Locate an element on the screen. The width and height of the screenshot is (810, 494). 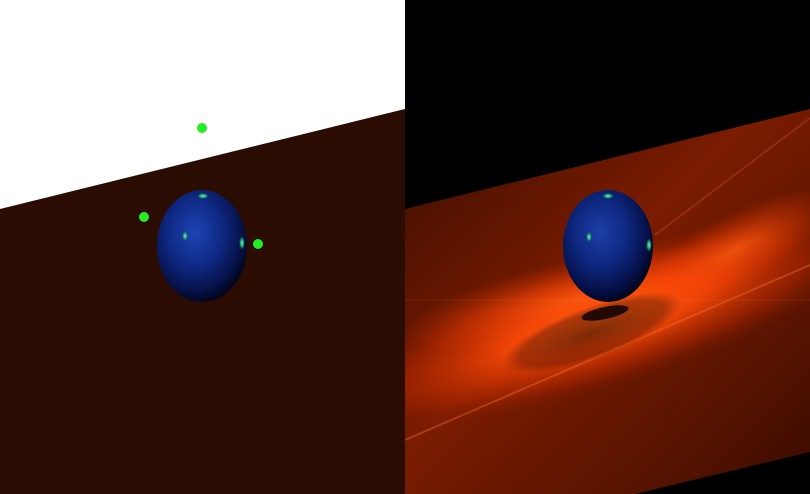
right-sphere is located at coordinates (608, 246).